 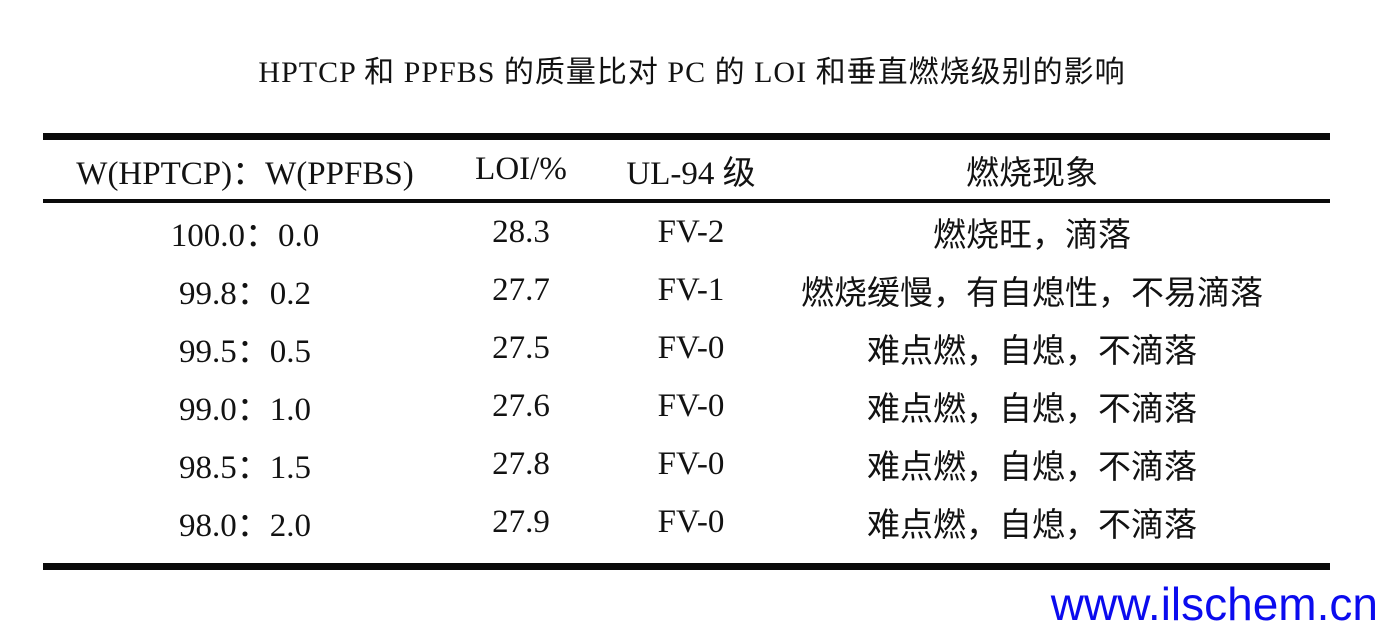 What do you see at coordinates (245, 468) in the screenshot?
I see `cell-mass-ratio: 98.5：1.5` at bounding box center [245, 468].